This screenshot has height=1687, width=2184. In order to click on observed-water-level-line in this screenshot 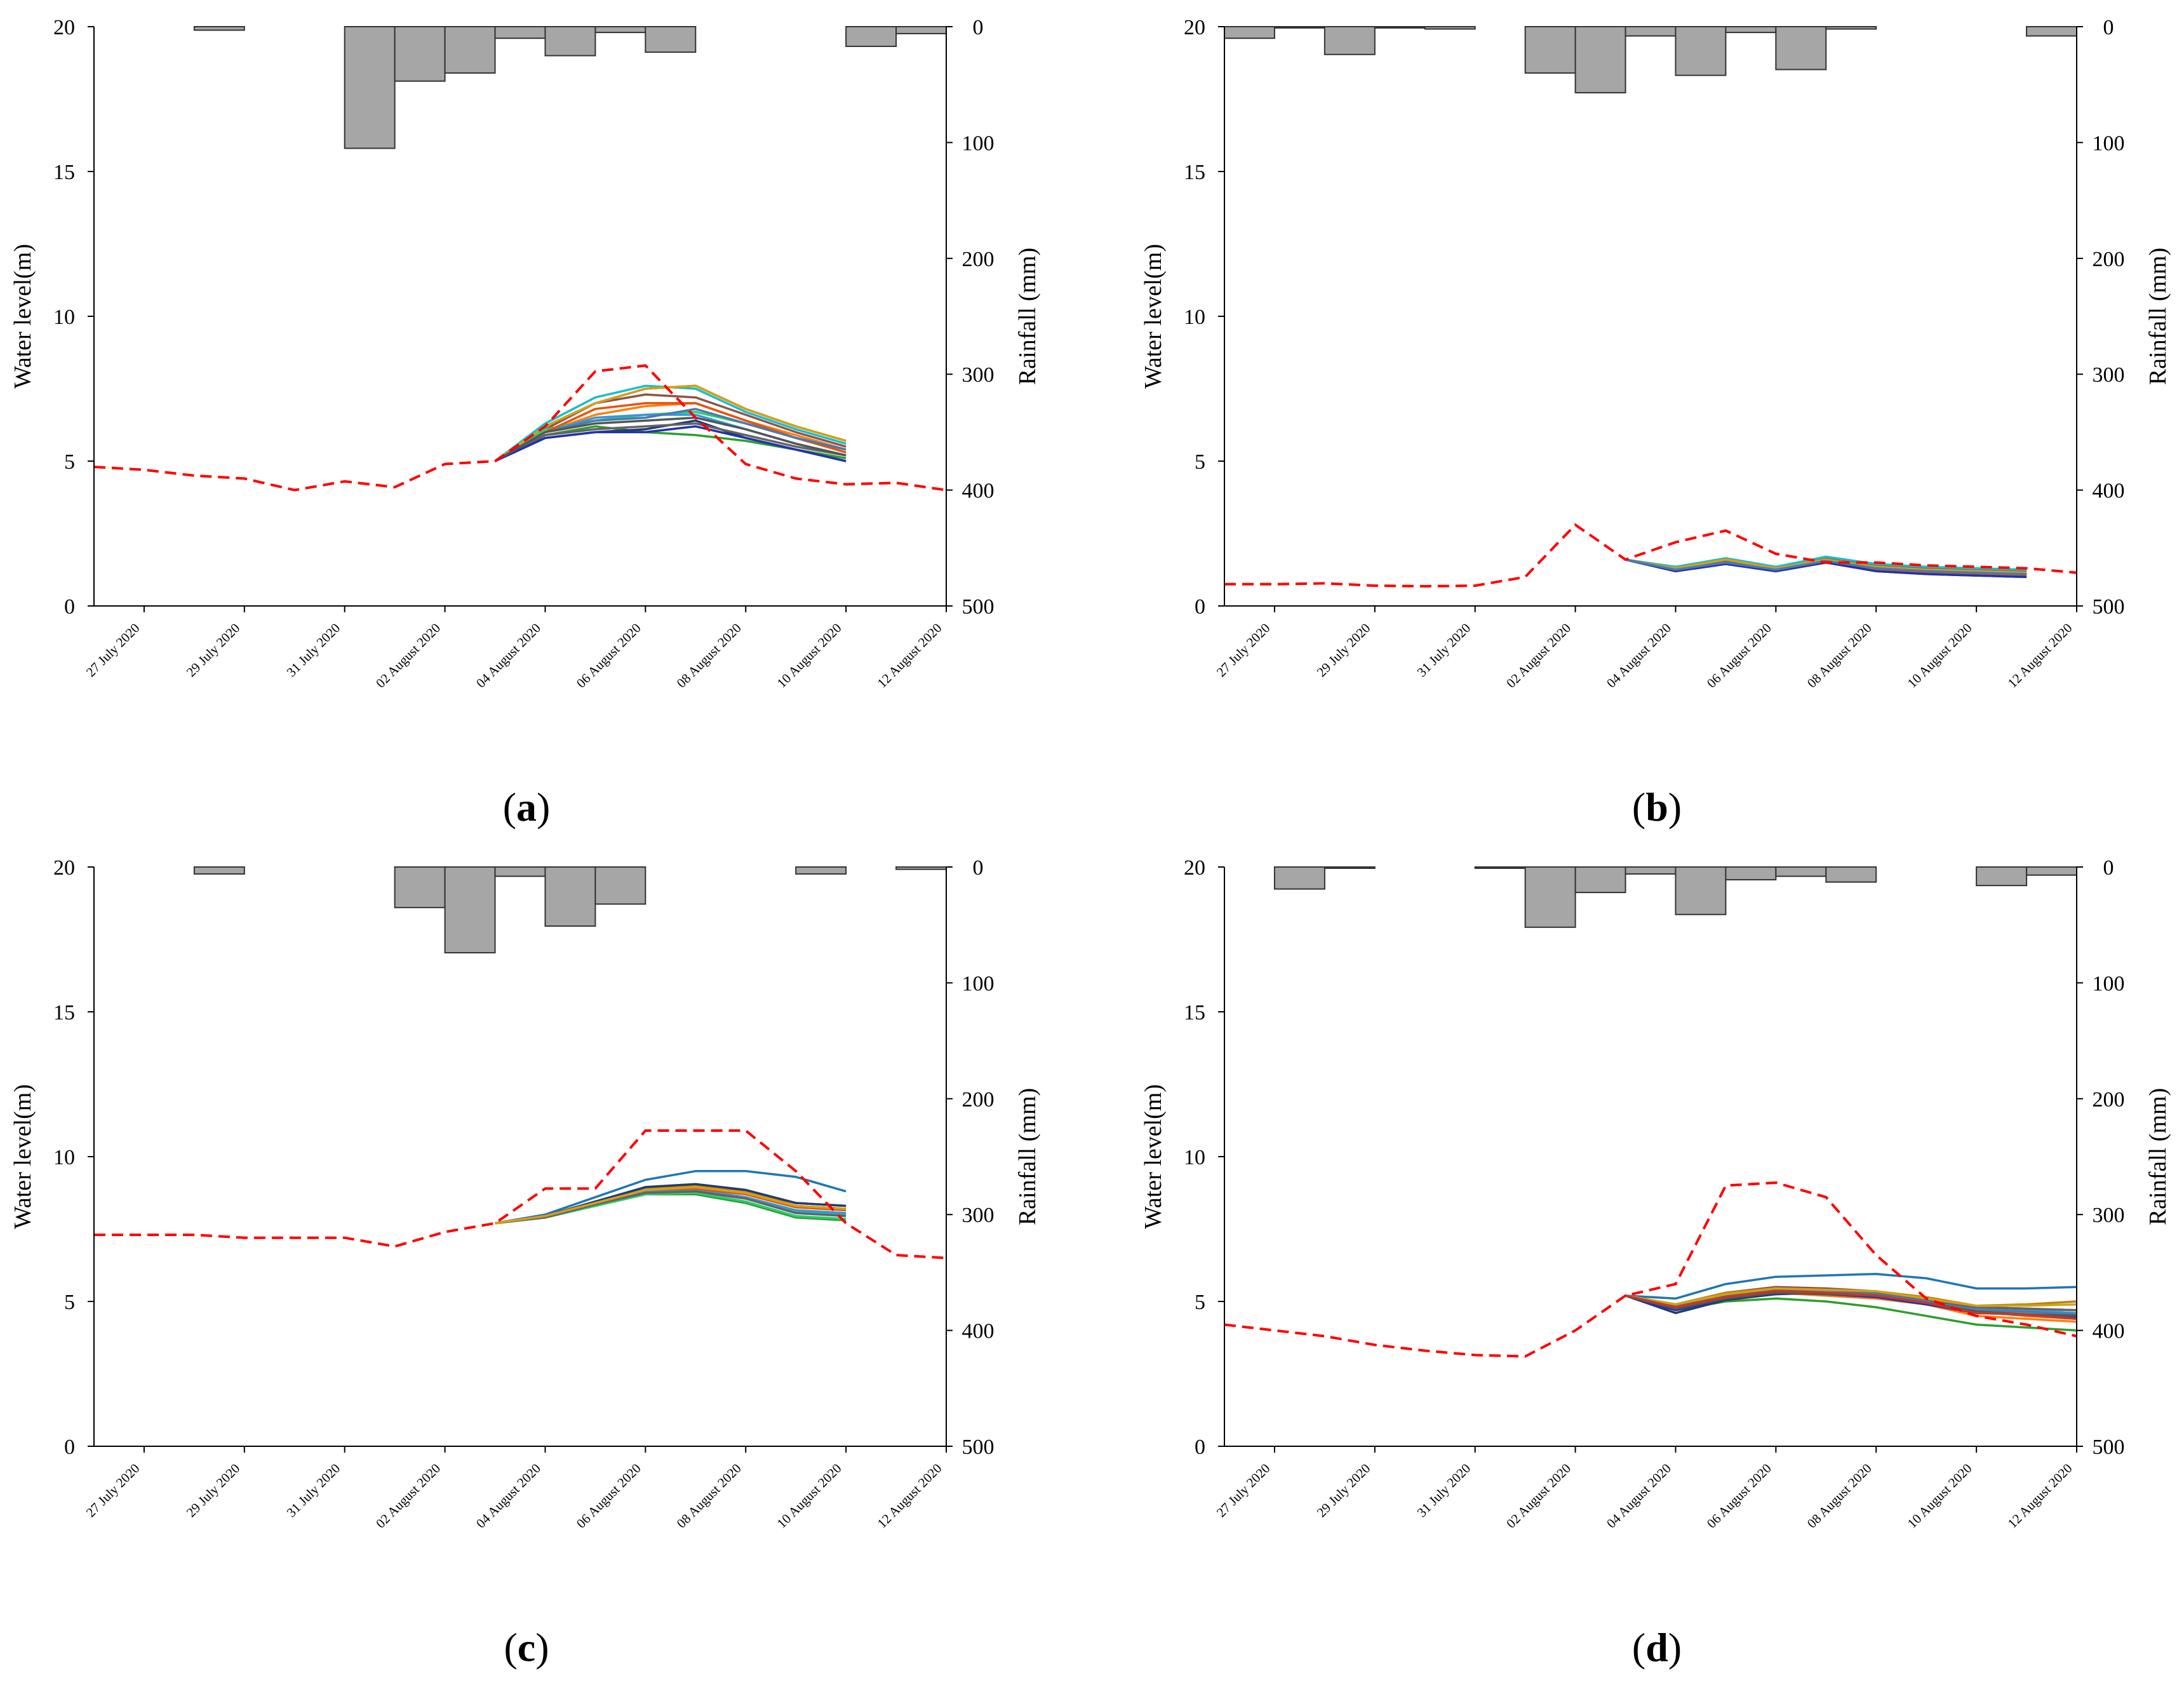, I will do `click(520, 1194)`.